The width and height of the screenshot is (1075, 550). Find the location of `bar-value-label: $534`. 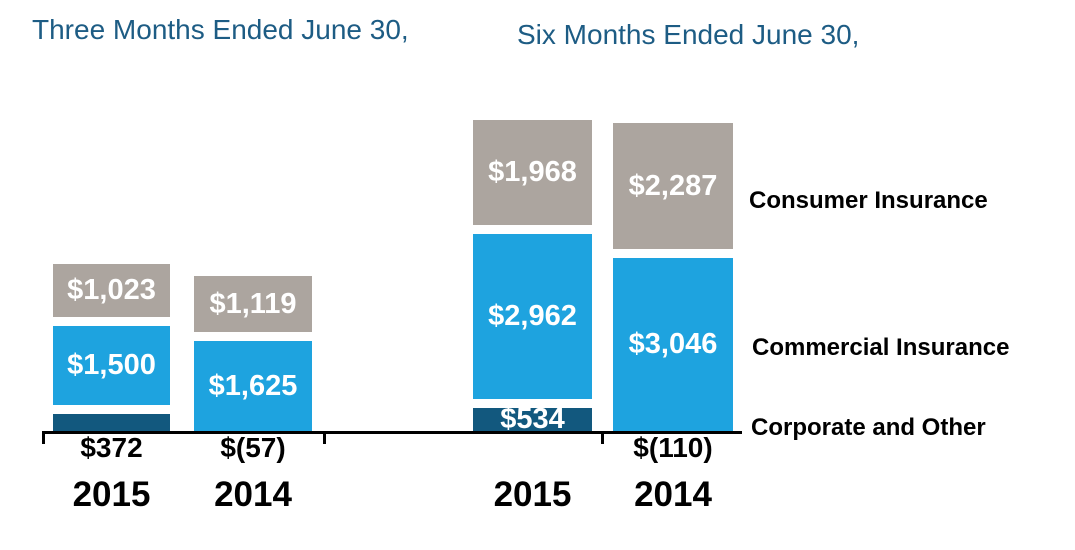

bar-value-label: $534 is located at coordinates (532, 419).